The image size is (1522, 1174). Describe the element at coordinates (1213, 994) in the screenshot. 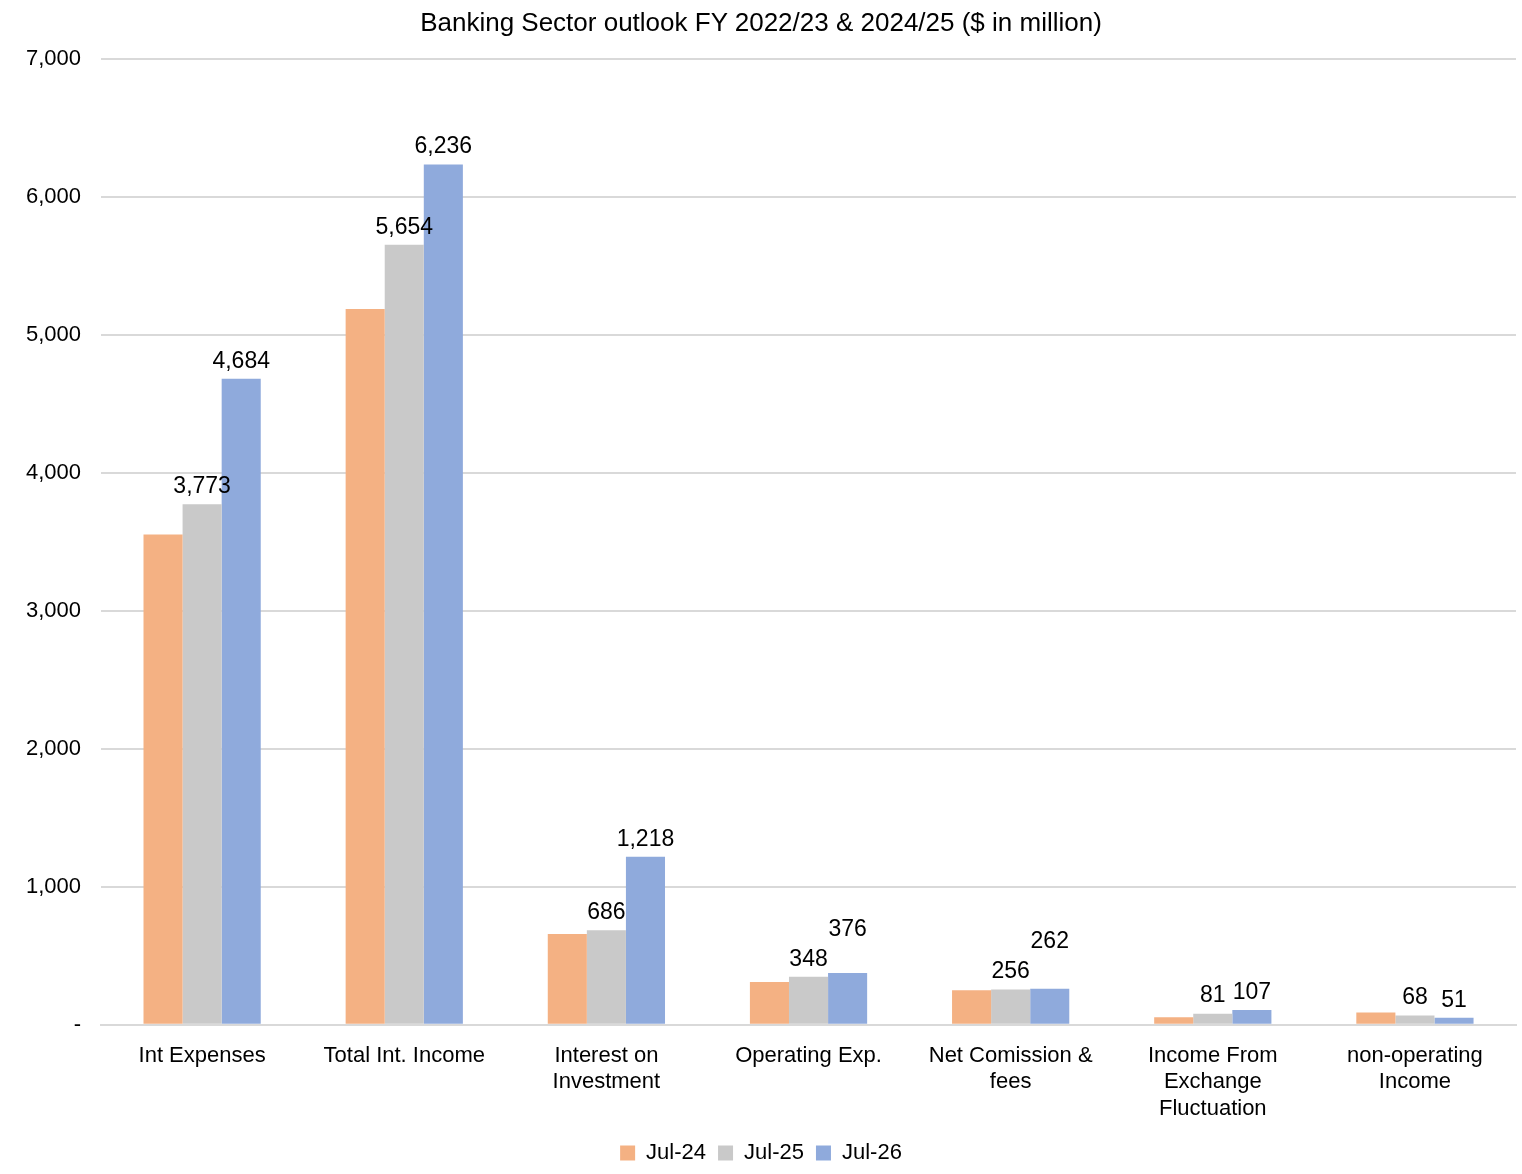

I see `data-label: 81` at that location.